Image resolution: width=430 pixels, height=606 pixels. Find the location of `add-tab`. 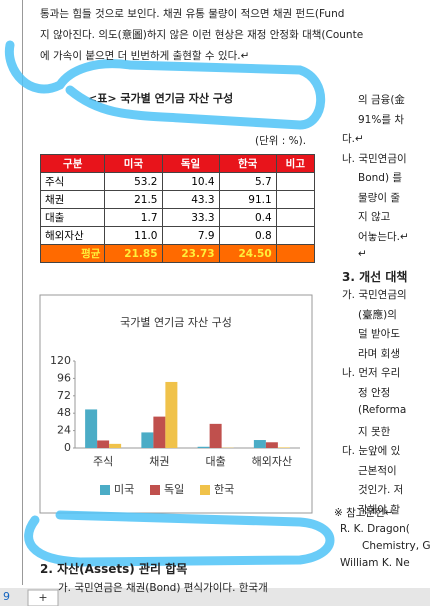

add-tab is located at coordinates (43, 597).